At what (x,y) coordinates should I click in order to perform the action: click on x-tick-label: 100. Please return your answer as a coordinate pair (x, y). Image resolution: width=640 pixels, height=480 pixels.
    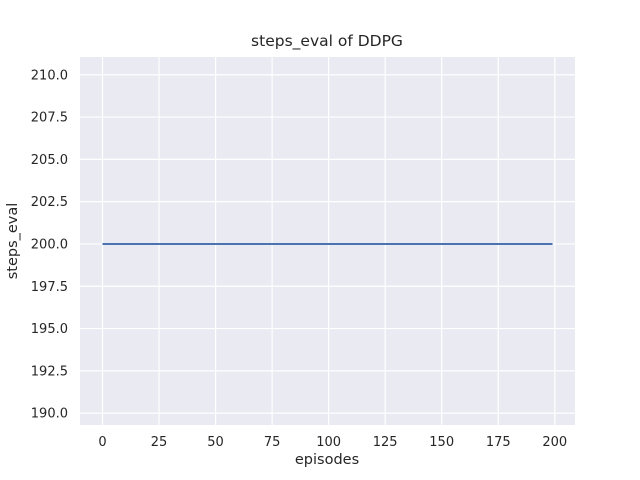
    Looking at the image, I should click on (328, 442).